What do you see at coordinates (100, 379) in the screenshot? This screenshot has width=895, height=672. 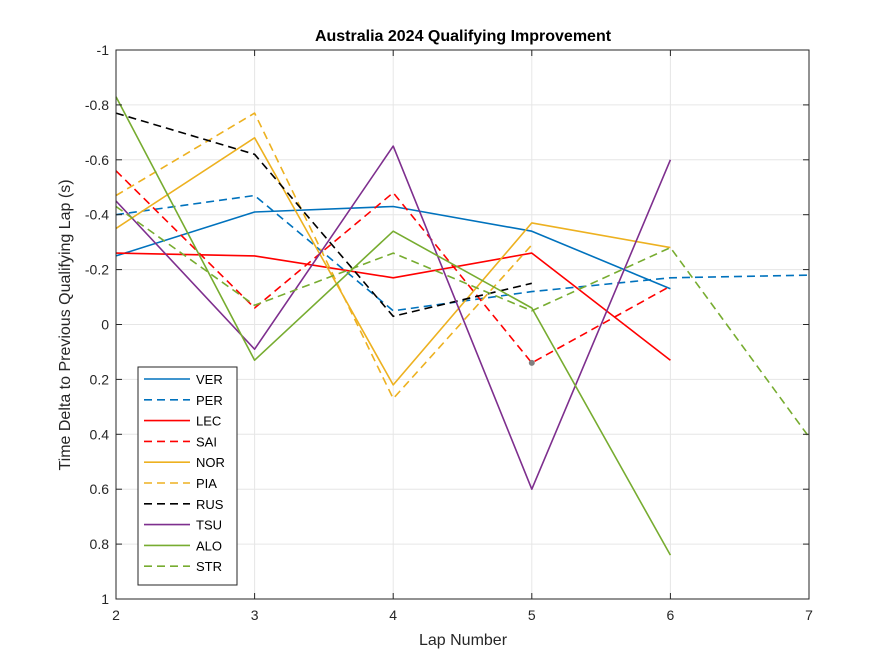 I see `y-tick-label: 0.2` at bounding box center [100, 379].